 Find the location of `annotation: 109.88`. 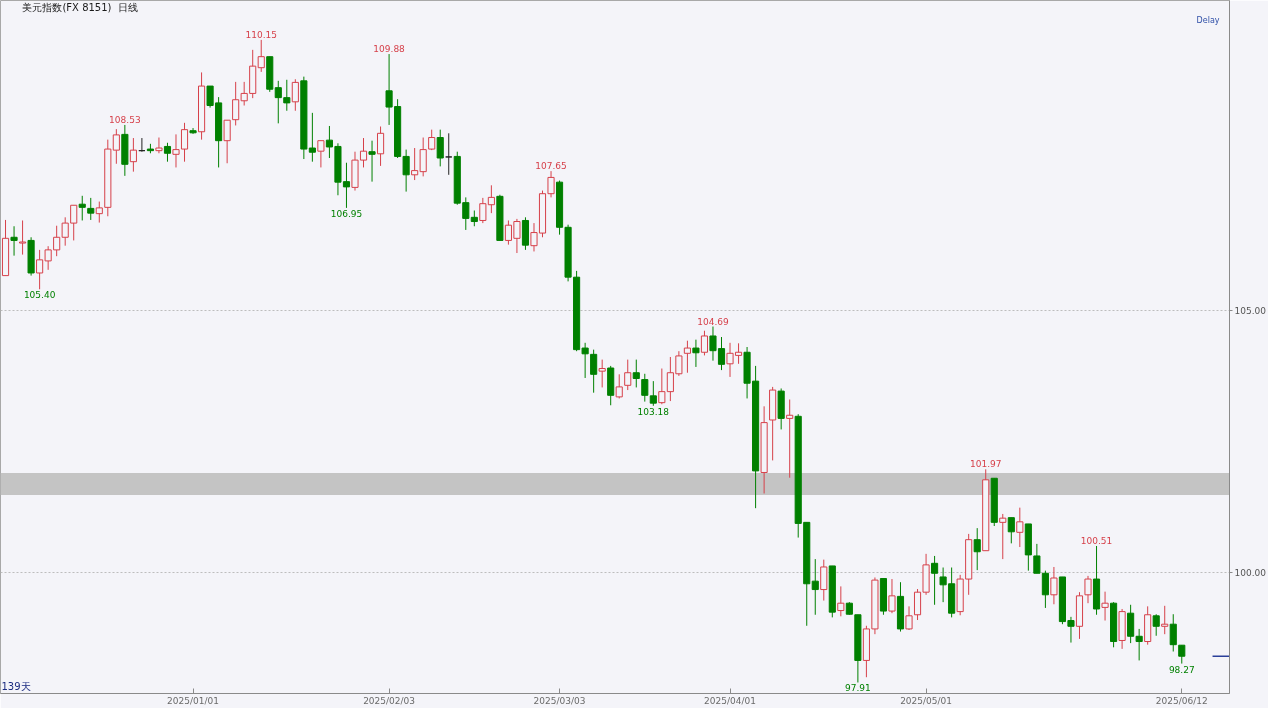

annotation: 109.88 is located at coordinates (389, 49).